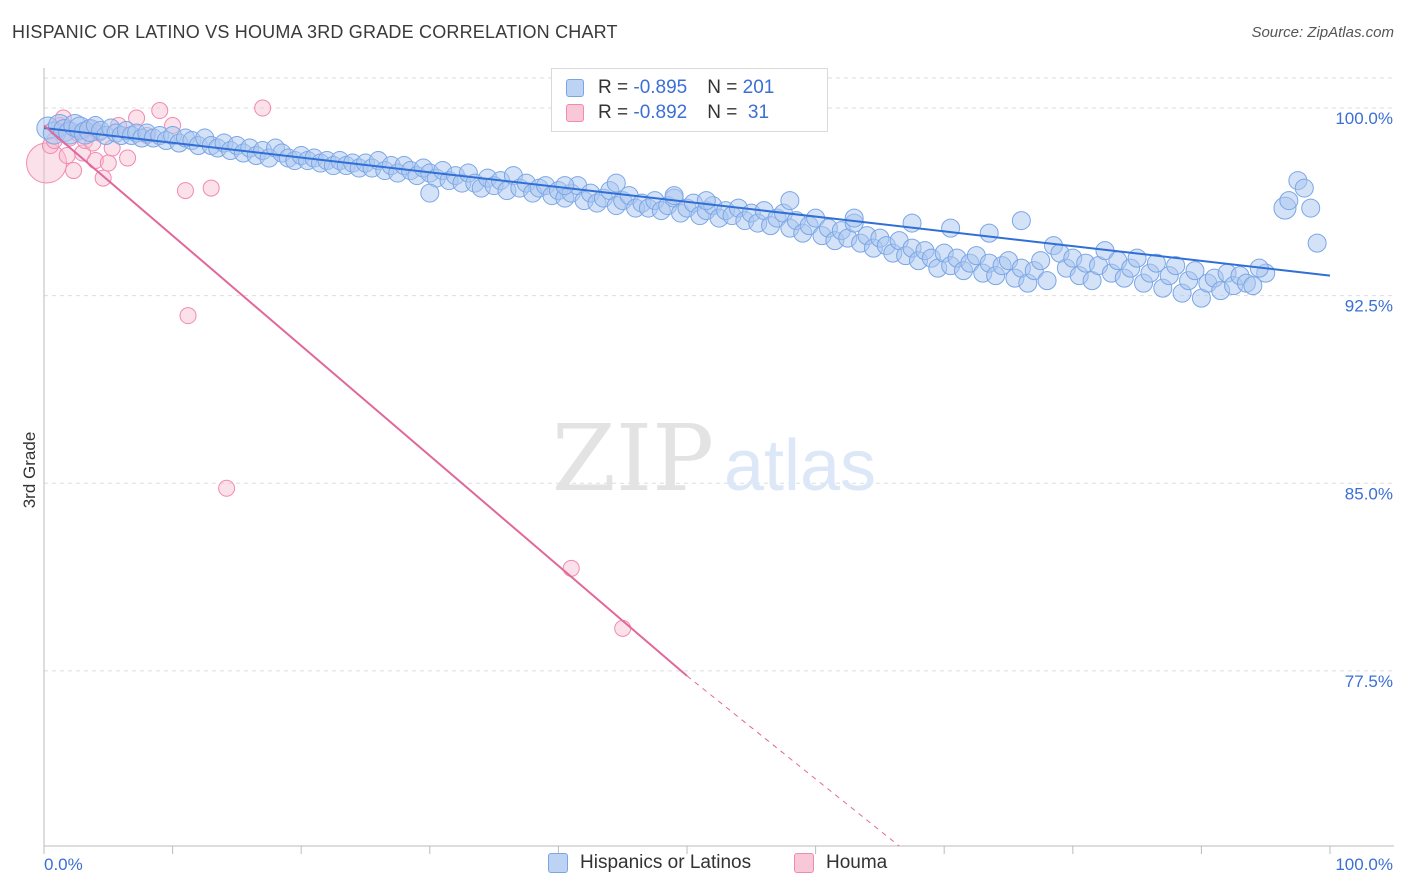 The image size is (1406, 892). Describe the element at coordinates (1322, 32) in the screenshot. I see `source-credit: Source: ZipAtlas.com` at that location.